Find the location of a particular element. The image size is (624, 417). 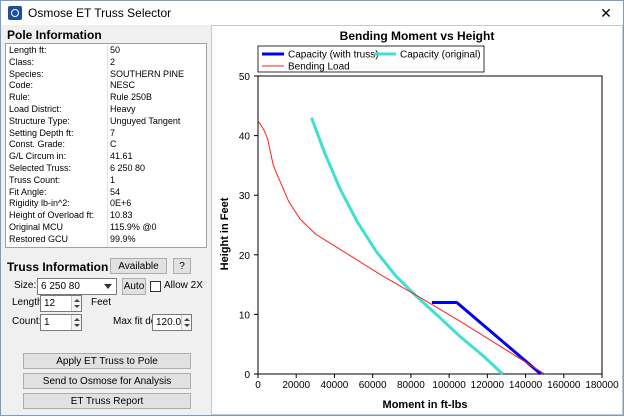

pole-info-row: Length ft: 50 is located at coordinates (106, 51).